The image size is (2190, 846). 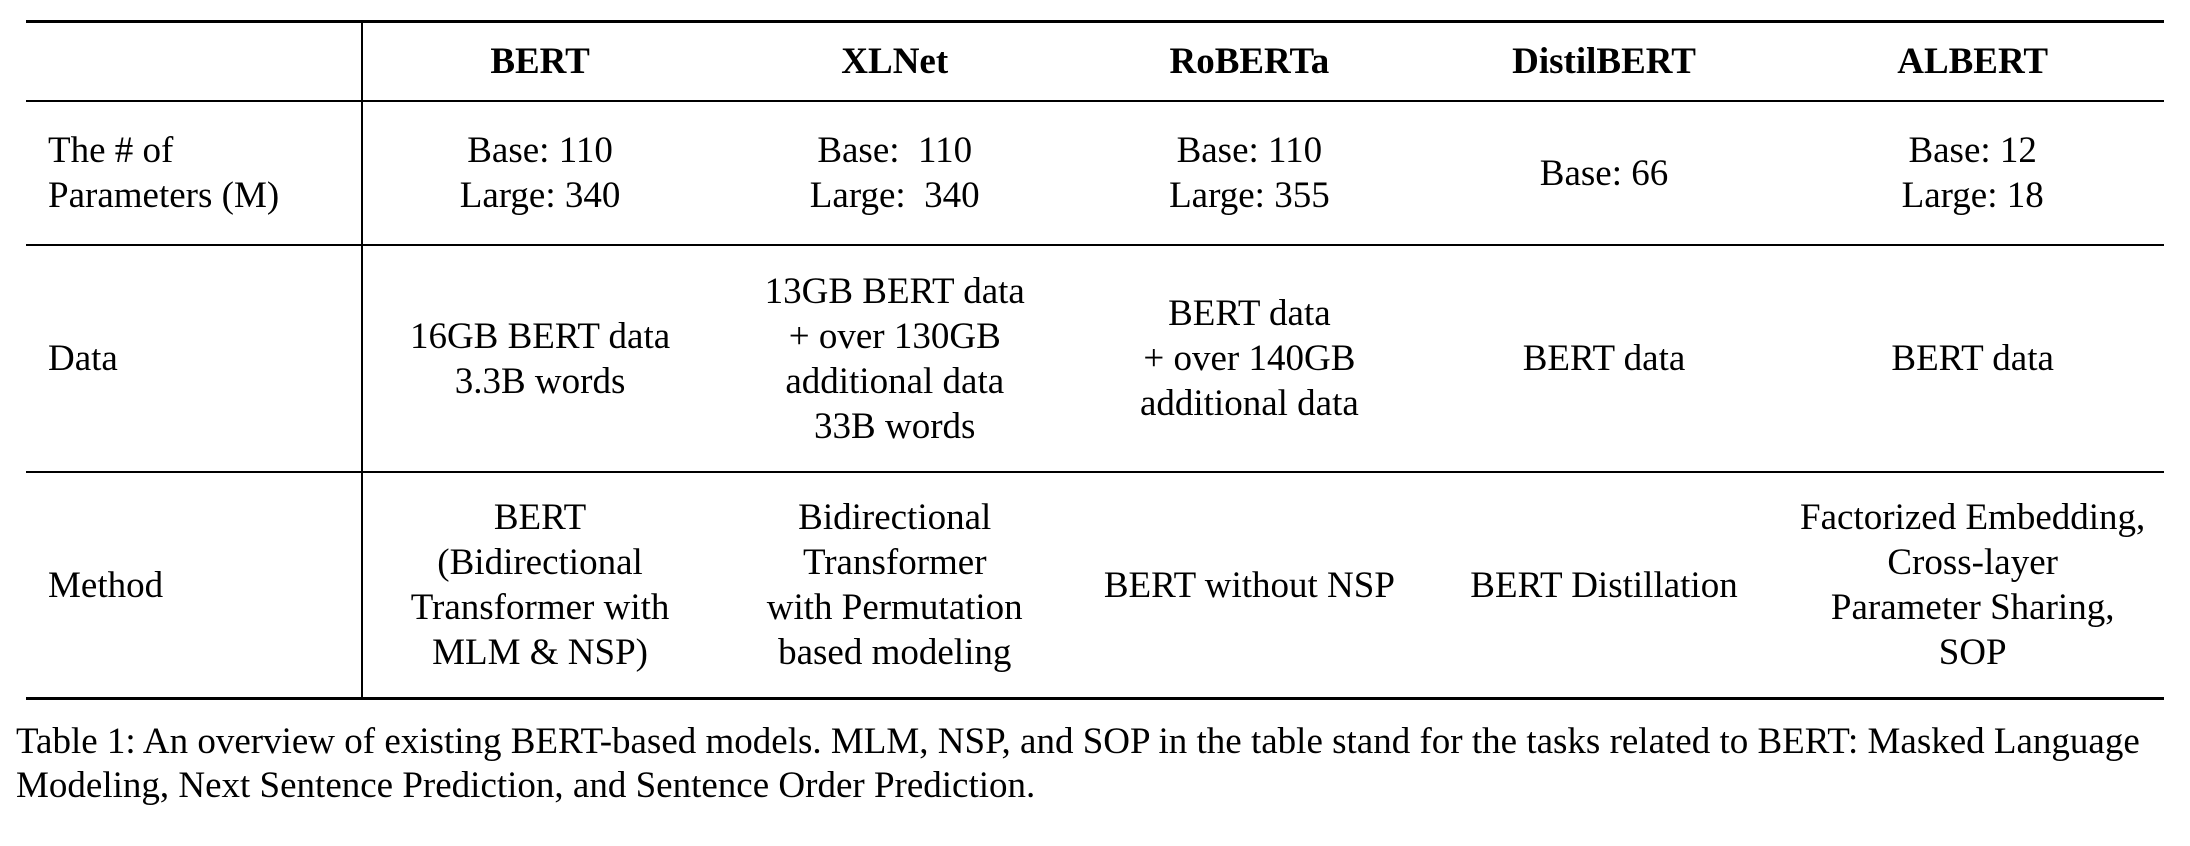 I want to click on corner-cell, so click(x=194, y=61).